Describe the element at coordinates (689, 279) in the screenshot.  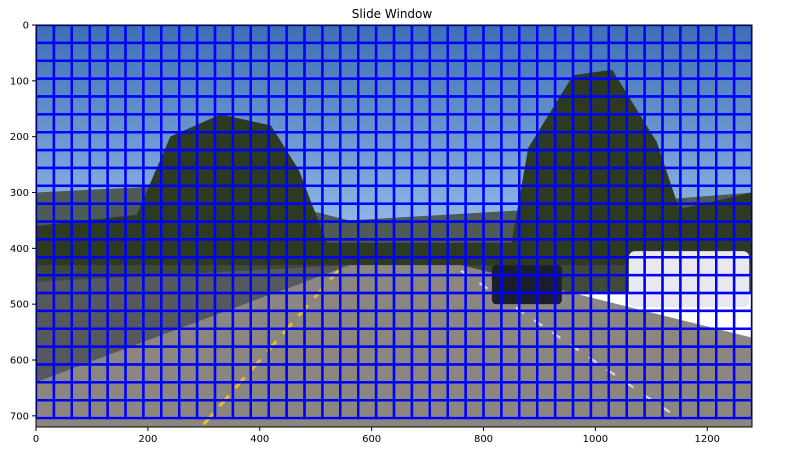
I see `white-car` at that location.